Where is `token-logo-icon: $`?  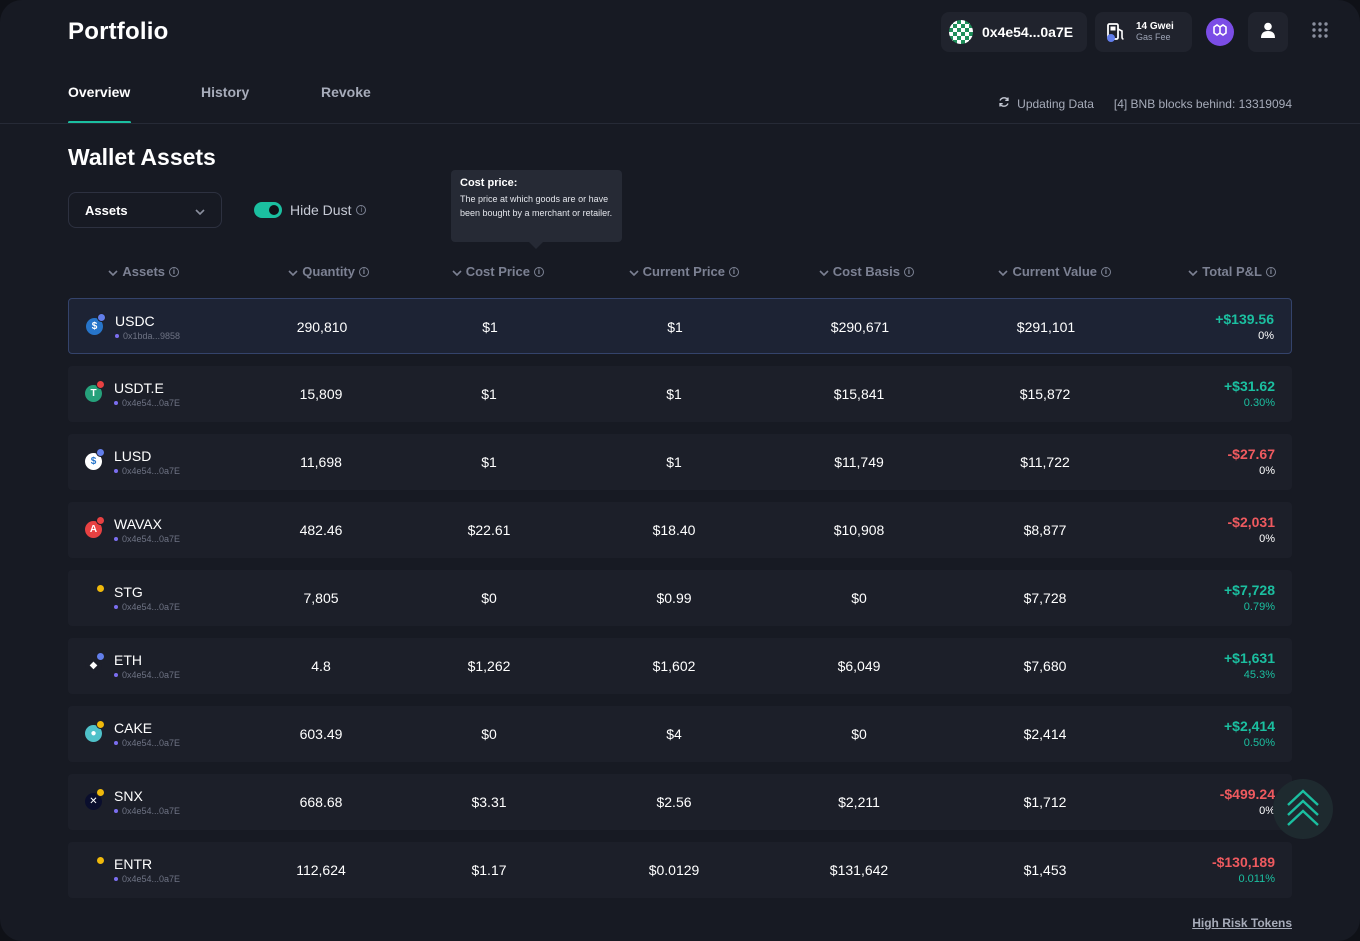
token-logo-icon: $ is located at coordinates (93, 461).